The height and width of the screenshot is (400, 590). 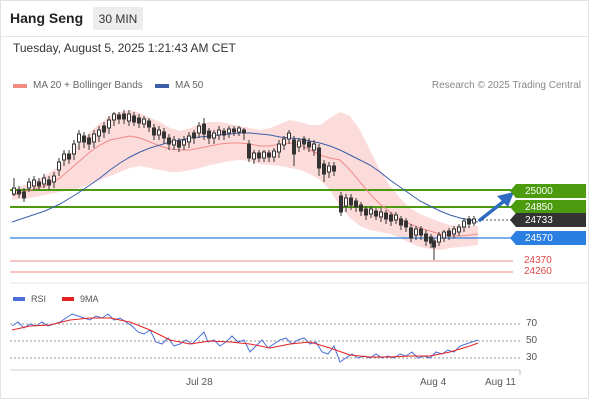 I want to click on x-label-aug4: Aug 4, so click(x=433, y=382).